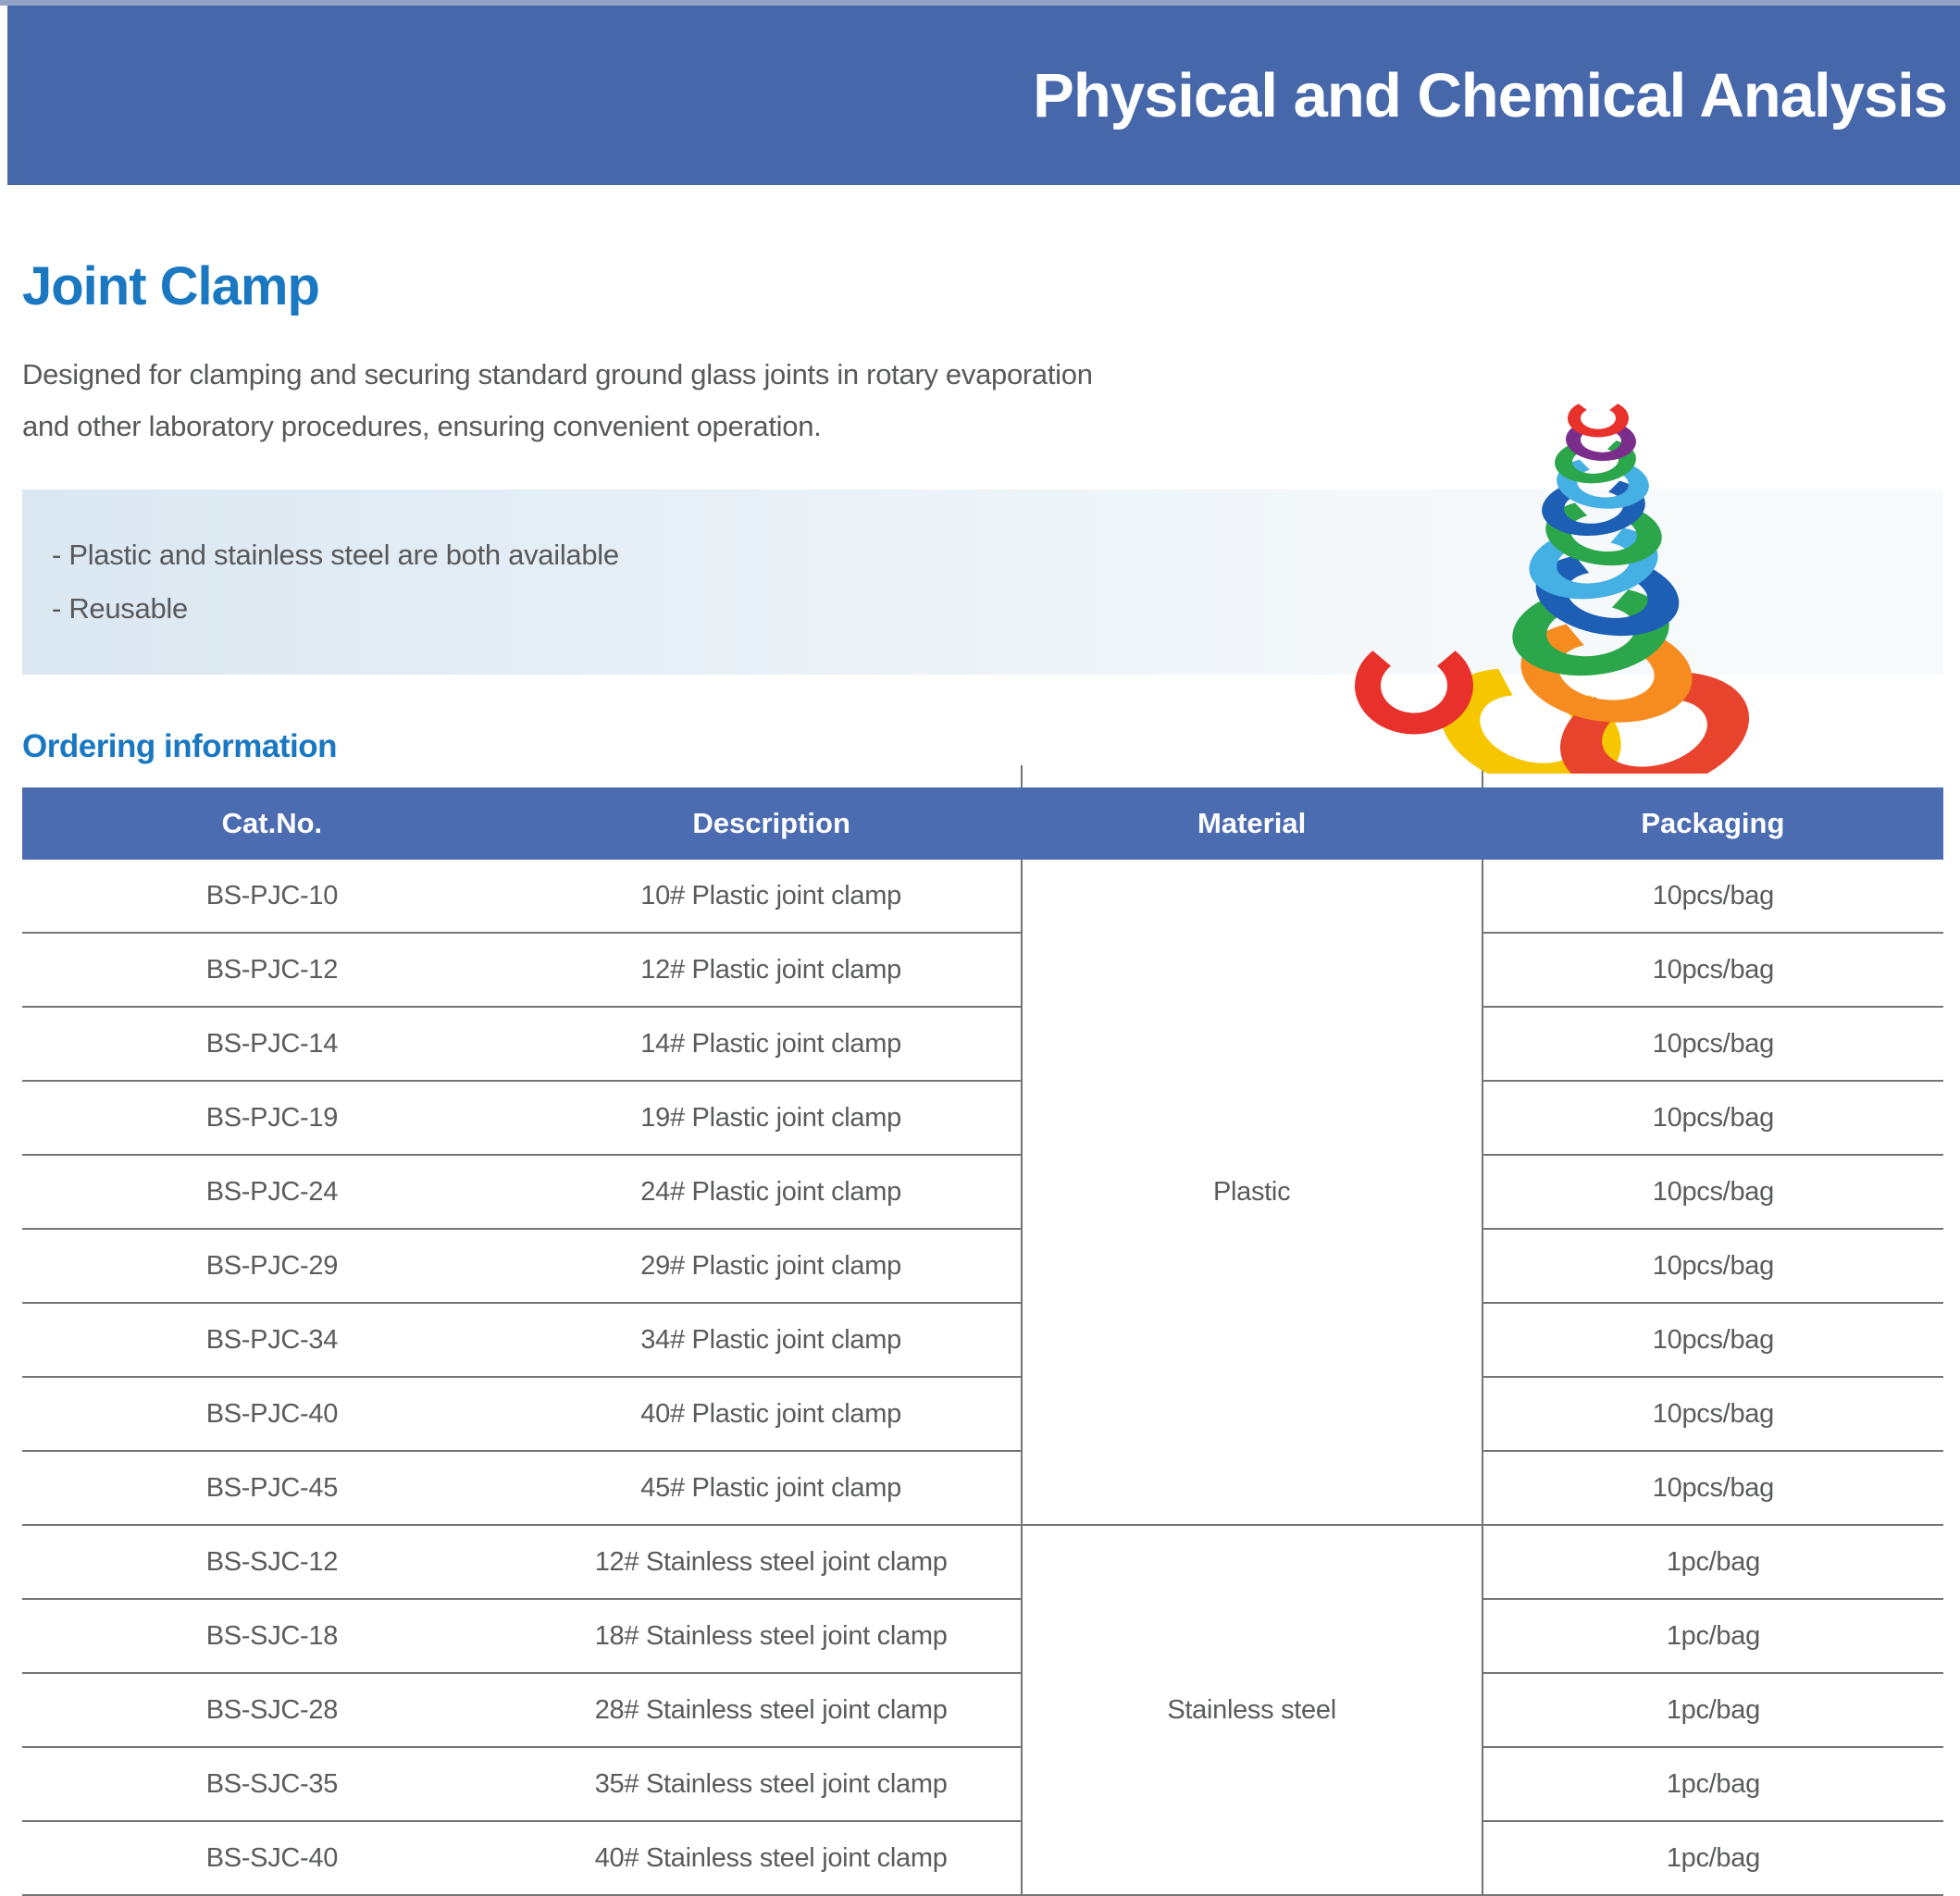 The height and width of the screenshot is (1896, 1960). I want to click on cell-cat-no: BS-SJC-28, so click(272, 1710).